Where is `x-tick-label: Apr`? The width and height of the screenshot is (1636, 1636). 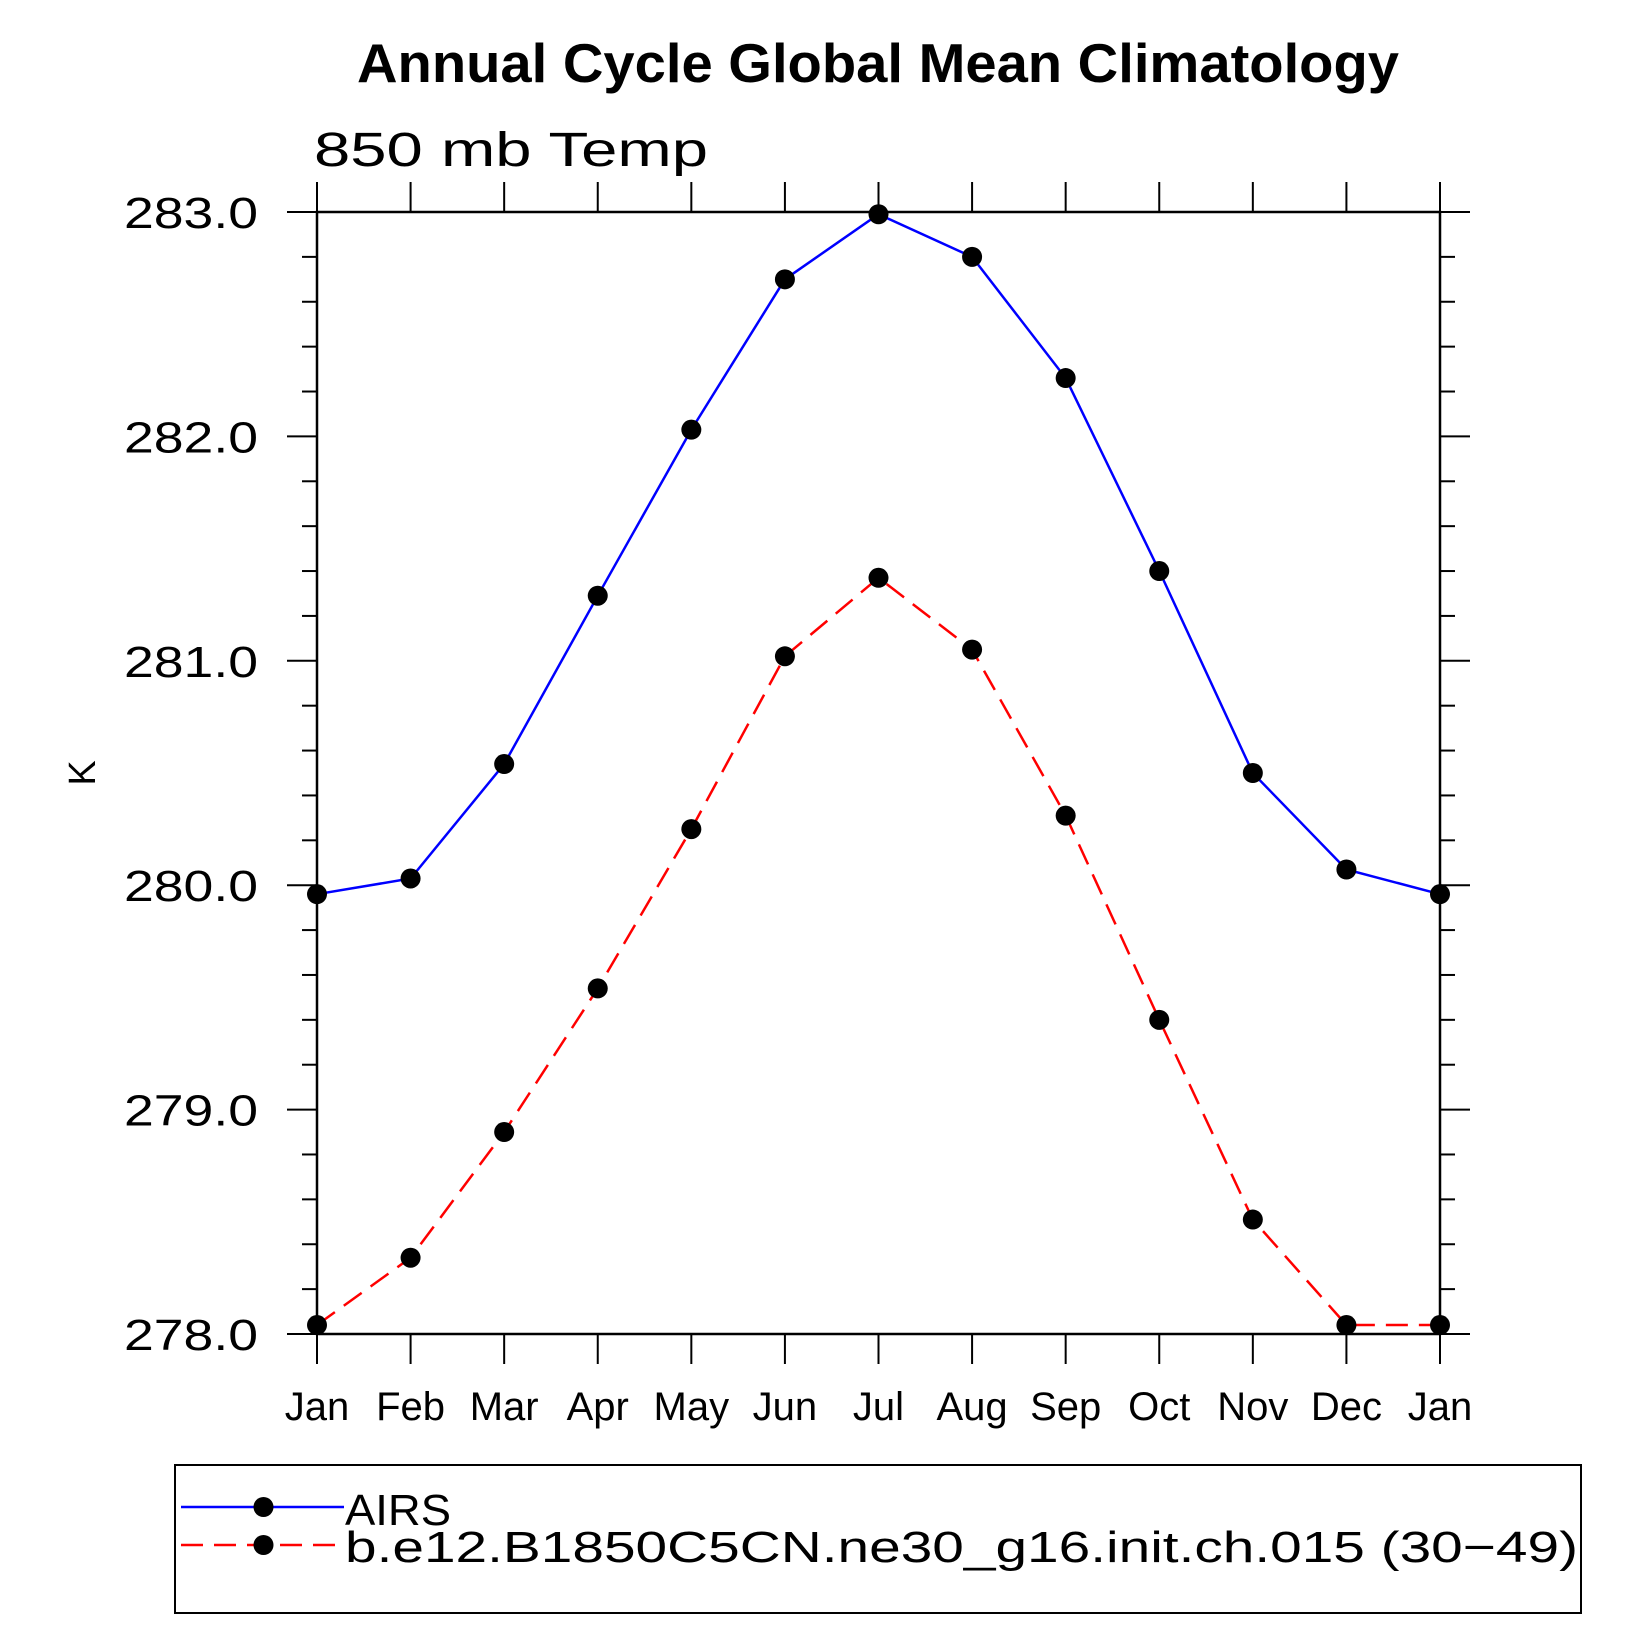 x-tick-label: Apr is located at coordinates (598, 1407).